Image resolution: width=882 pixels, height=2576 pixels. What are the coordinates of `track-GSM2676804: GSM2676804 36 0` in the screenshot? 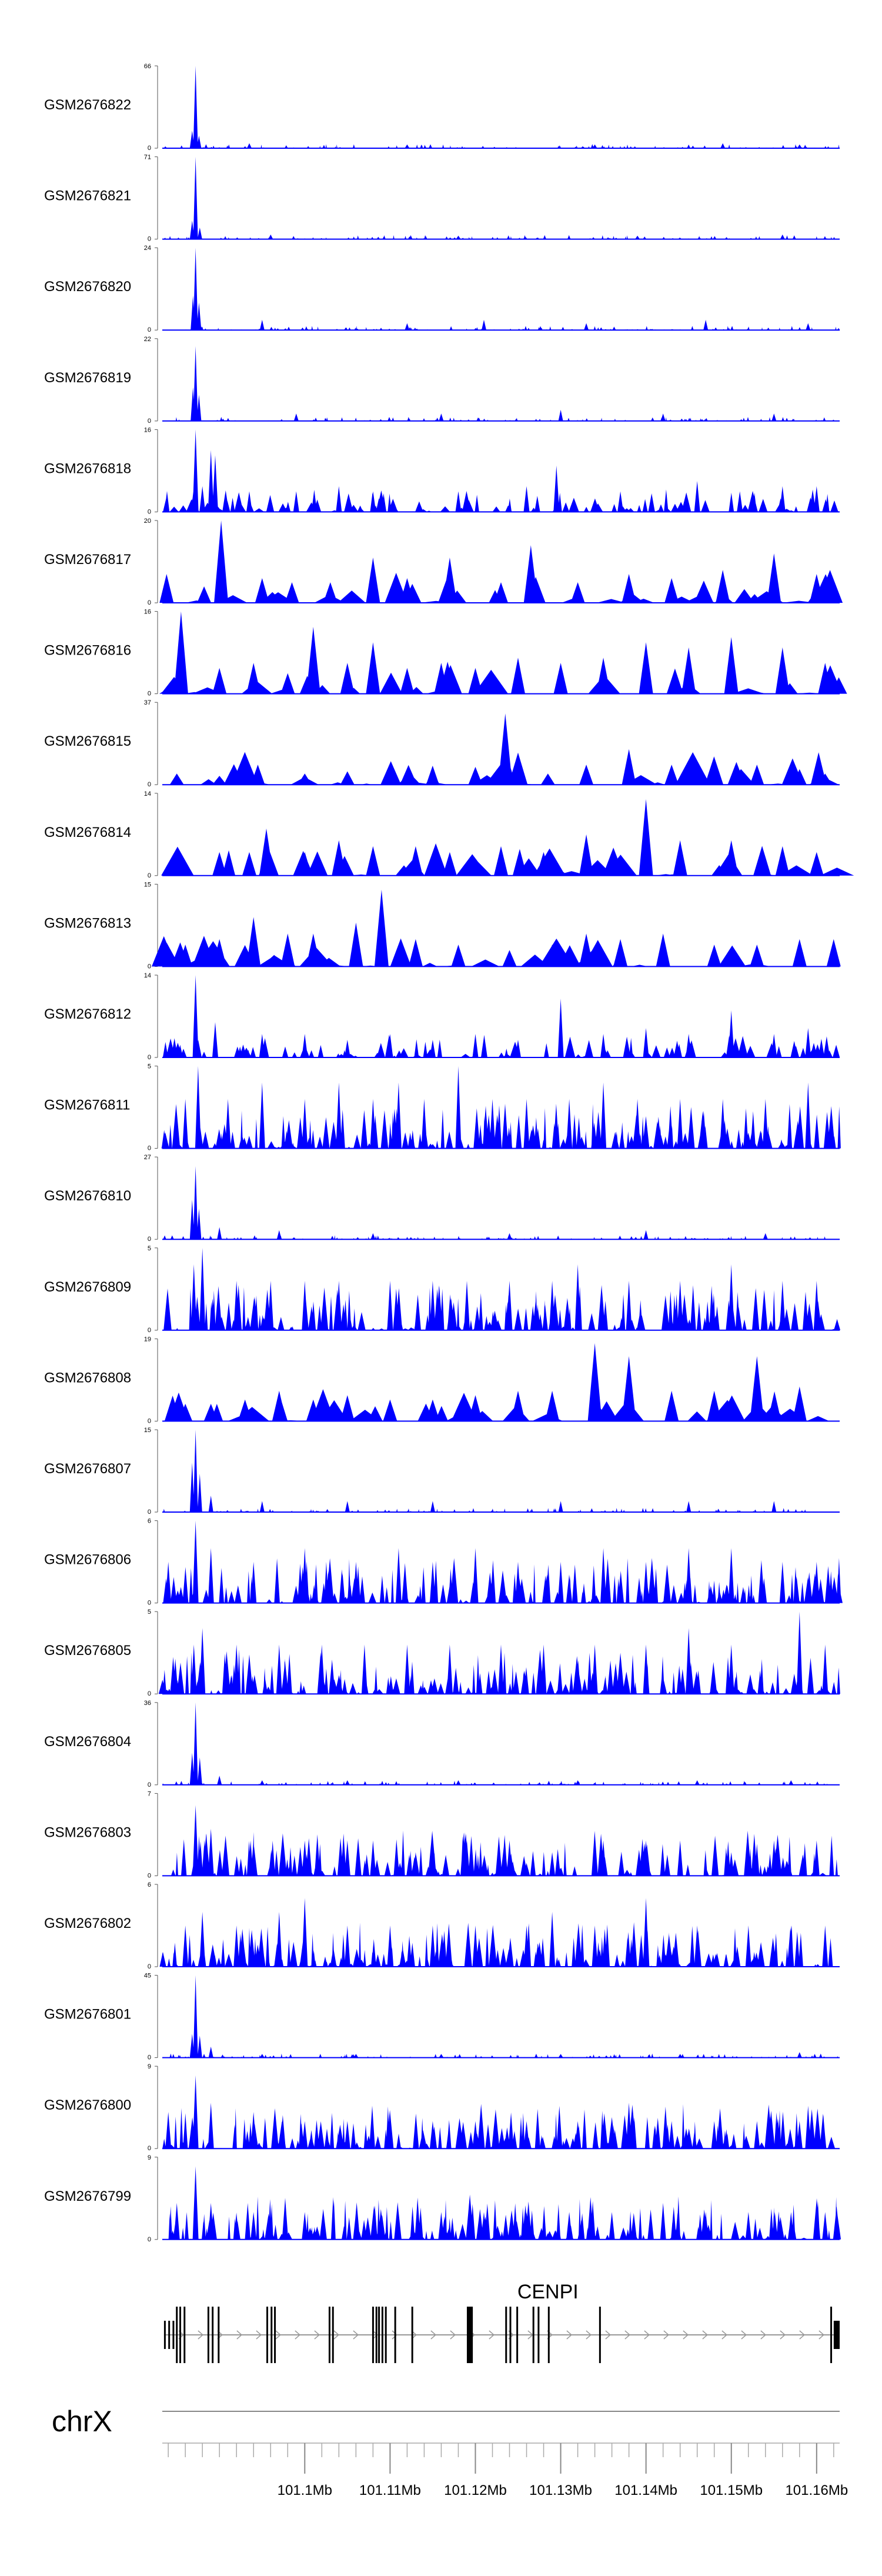 It's located at (442, 1744).